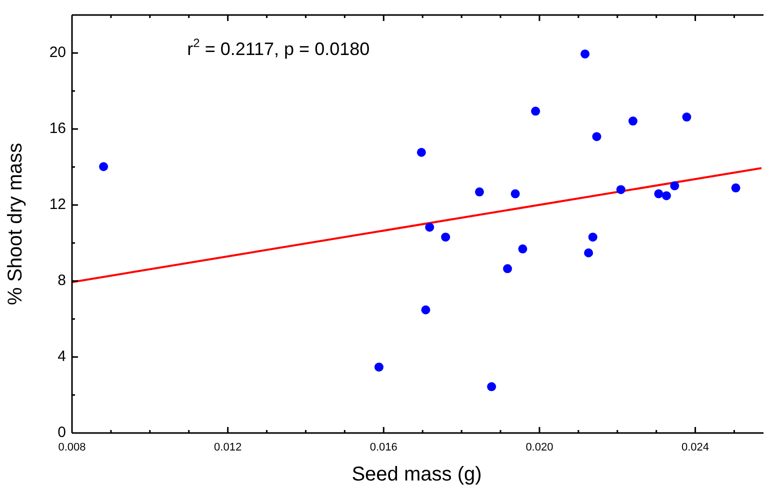  Describe the element at coordinates (57, 129) in the screenshot. I see `y-tick-label: 16` at that location.